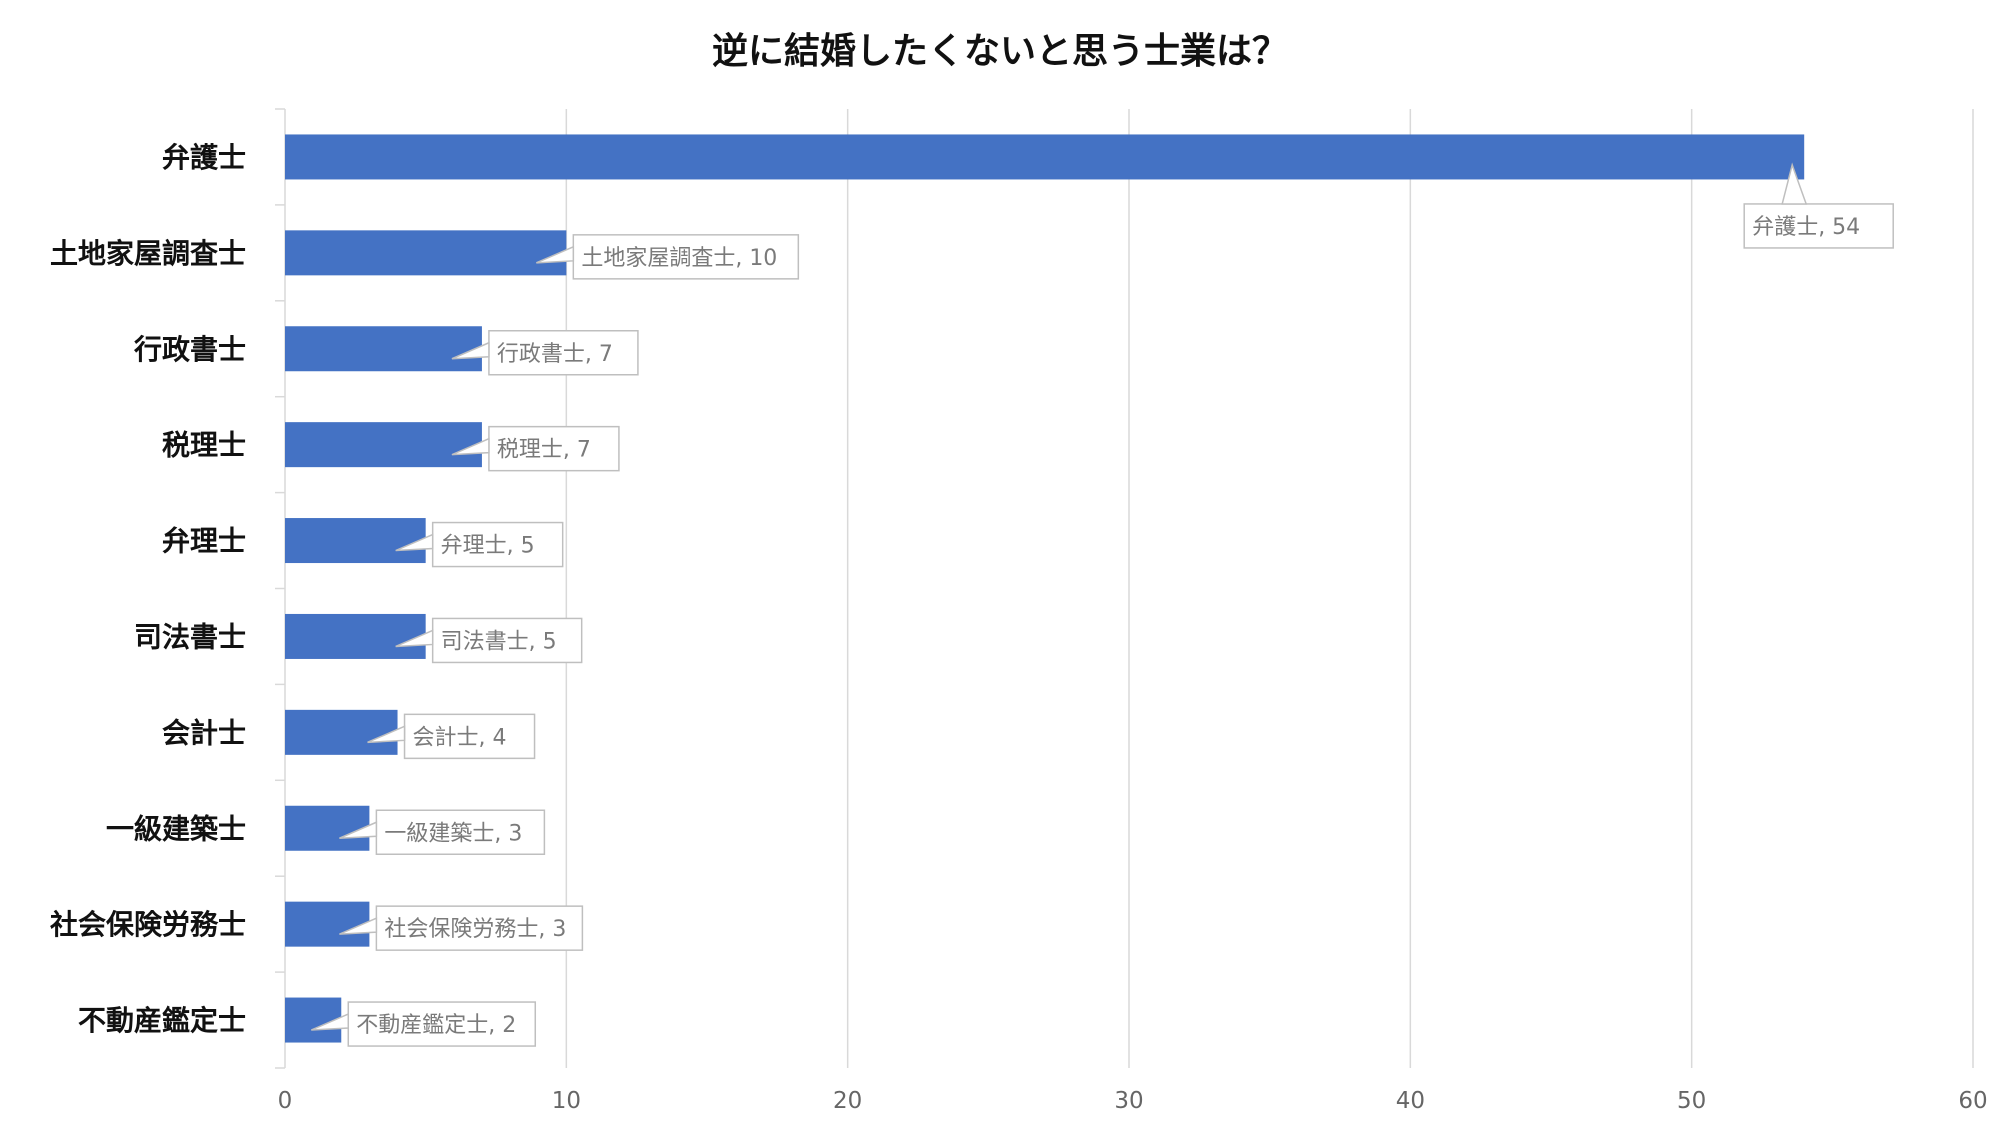 This screenshot has height=1125, width=2000. Describe the element at coordinates (190, 636) in the screenshot. I see `category-label: 司法書士` at that location.